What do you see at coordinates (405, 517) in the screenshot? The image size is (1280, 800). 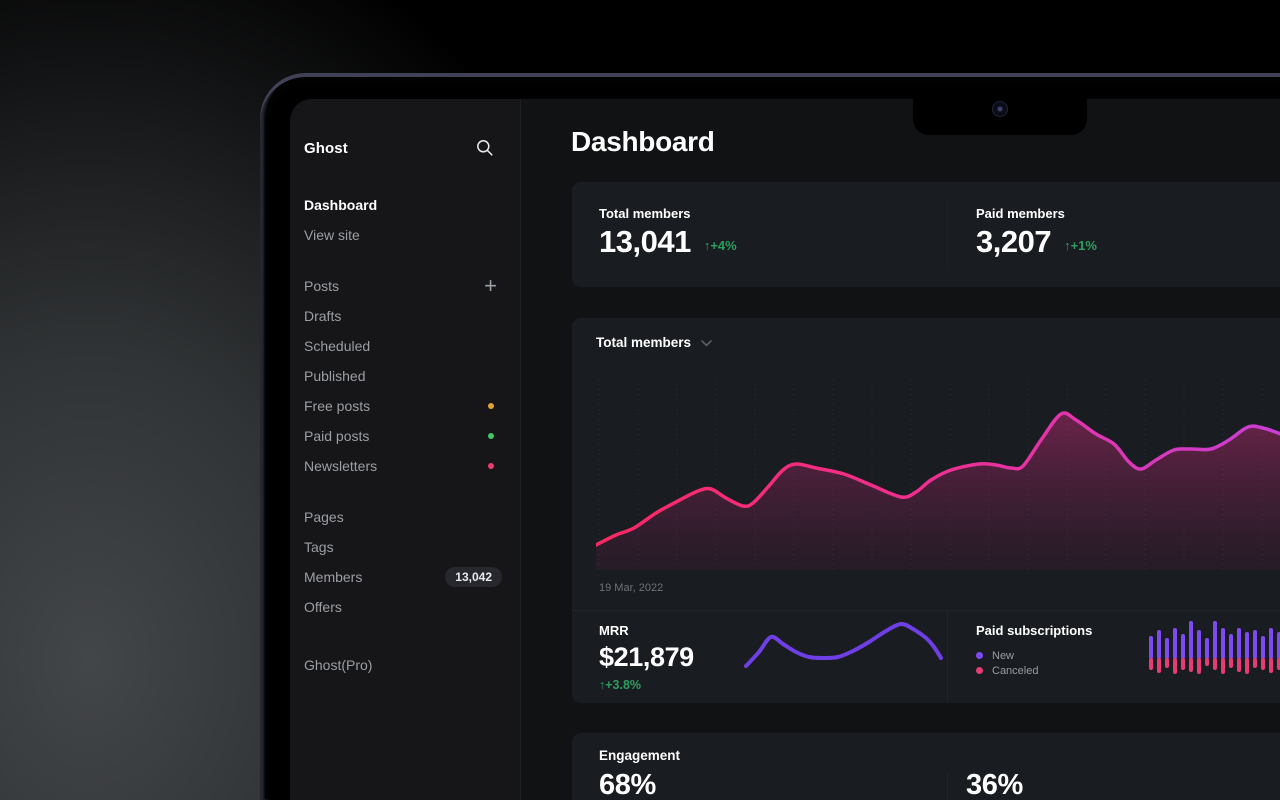 I see `sidebar-item-pages: Pages` at bounding box center [405, 517].